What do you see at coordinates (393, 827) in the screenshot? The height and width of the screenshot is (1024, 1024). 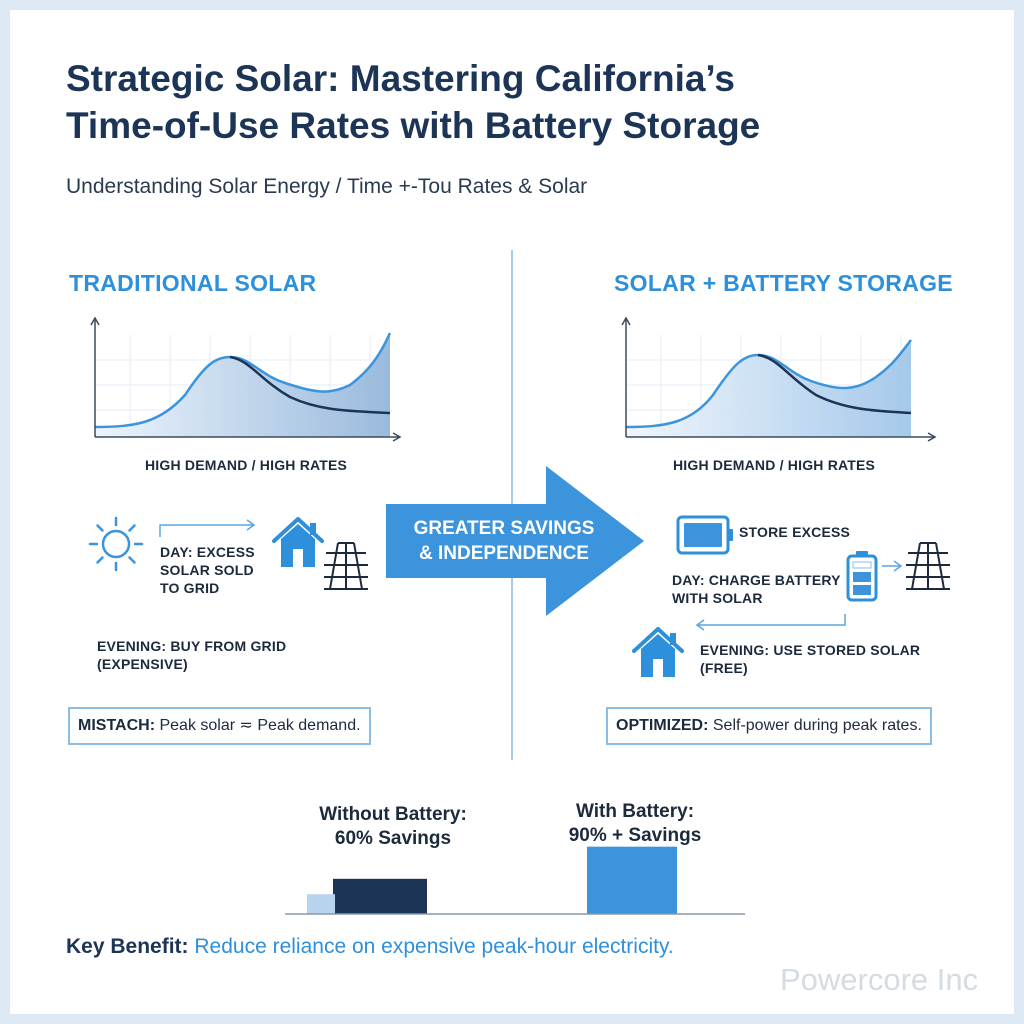 I see `without-battery-label: Without Battery: 60% Savings` at bounding box center [393, 827].